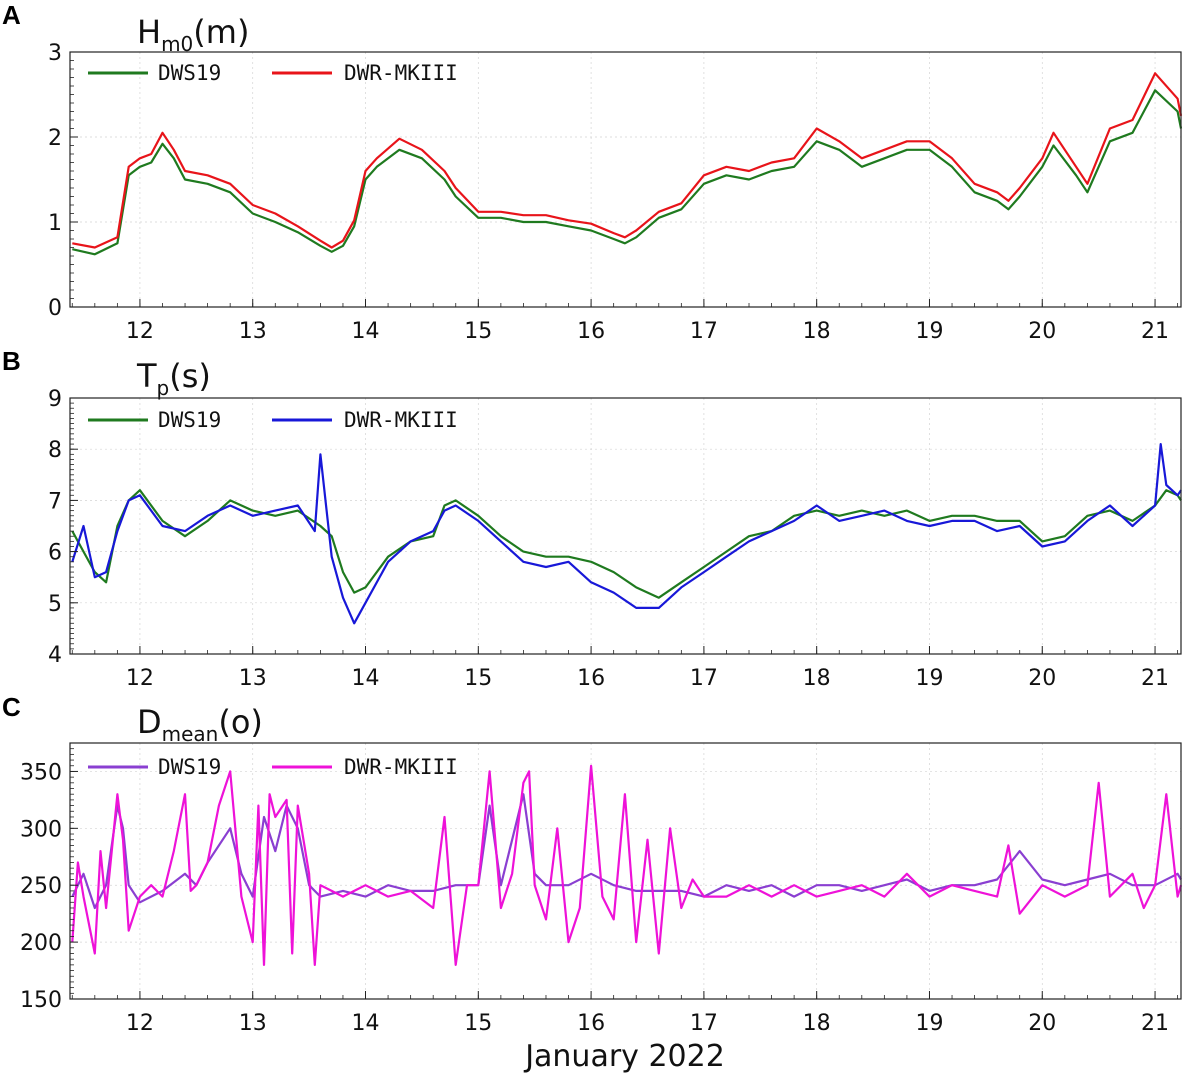  I want to click on panel-b-x-tick-label: 15, so click(478, 678).